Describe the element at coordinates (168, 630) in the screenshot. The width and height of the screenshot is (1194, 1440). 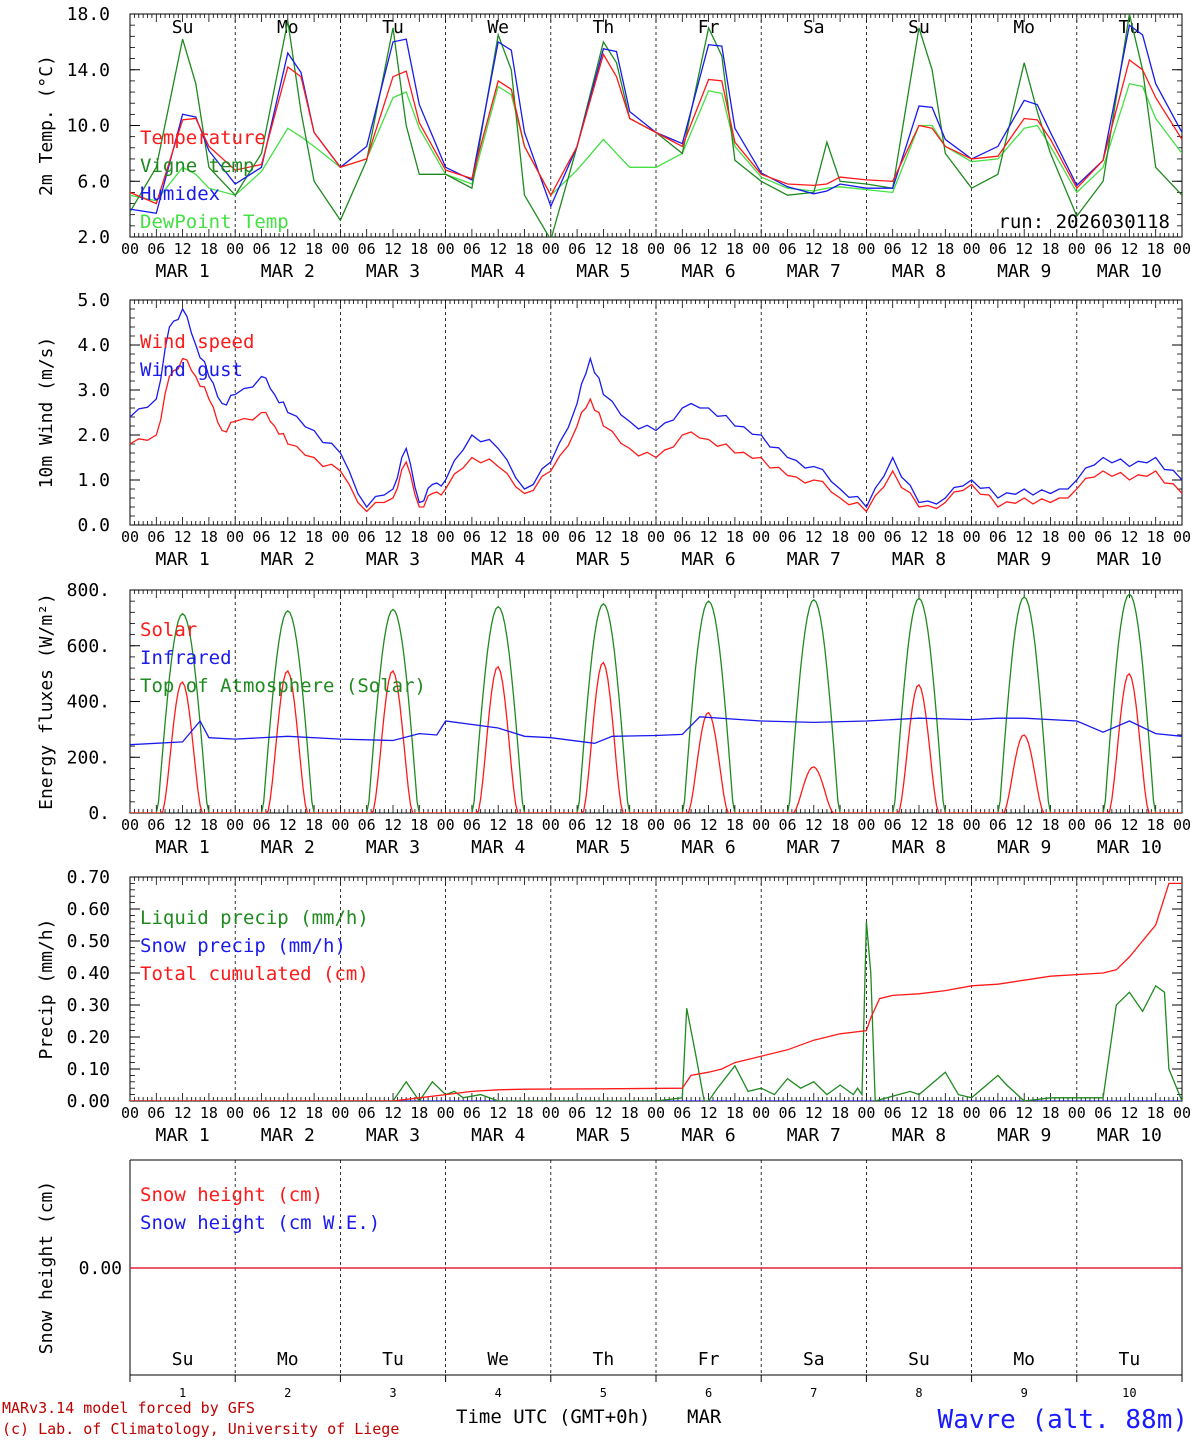
I see `legend-entry: Solar` at that location.